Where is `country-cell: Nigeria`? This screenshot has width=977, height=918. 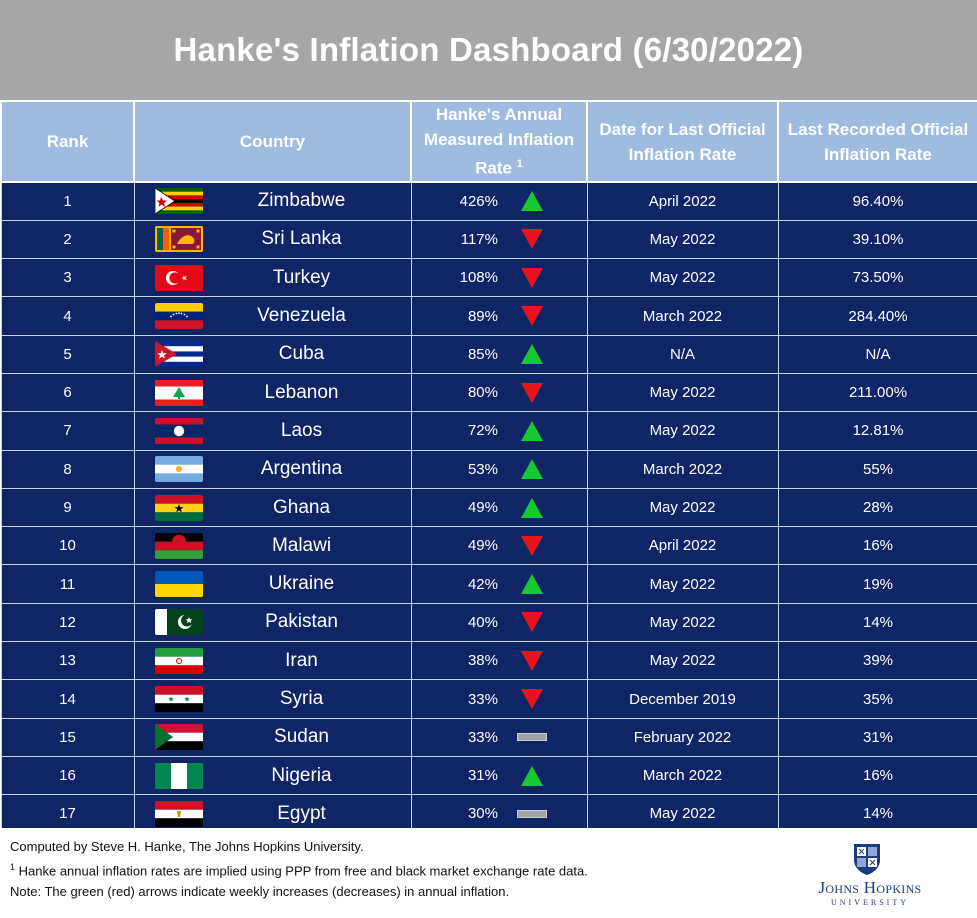
country-cell: Nigeria is located at coordinates (272, 775).